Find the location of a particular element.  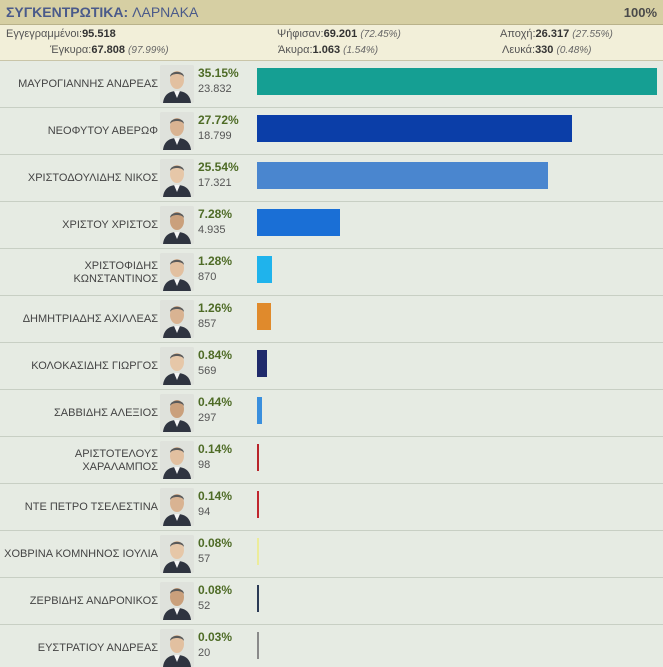

candidate-name: ΑΡΙΣΤΟΤΕΛΟΥΣ ΧΑΡΑΛΑΜΠΟΣ is located at coordinates (116, 460).